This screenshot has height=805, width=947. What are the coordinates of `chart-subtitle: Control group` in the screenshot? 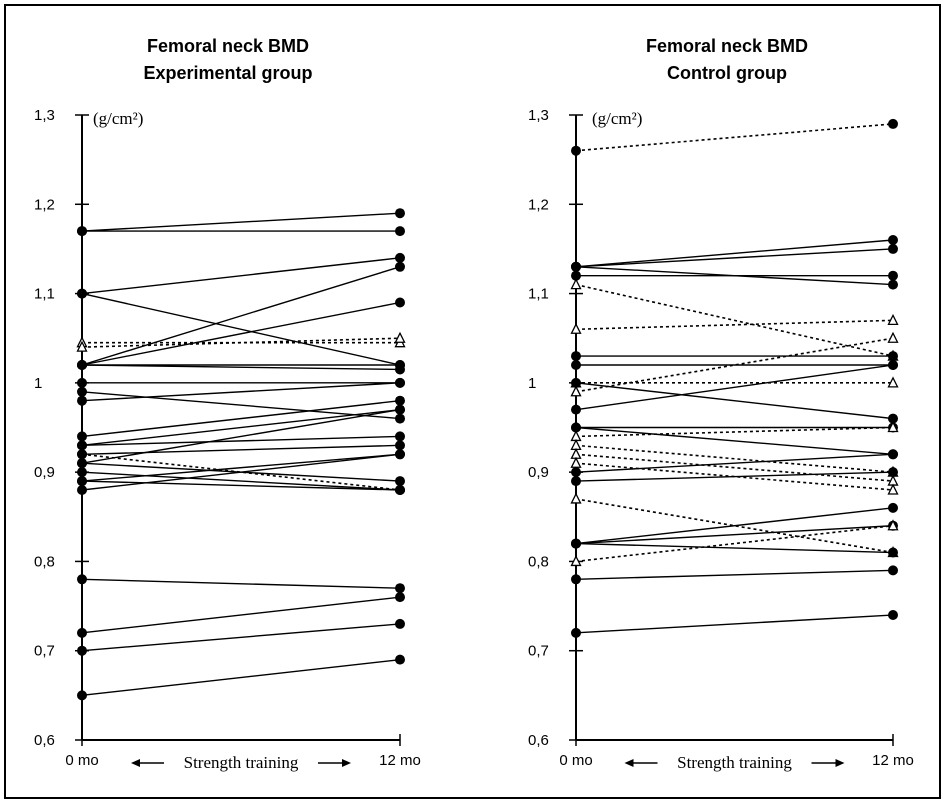 It's located at (727, 73).